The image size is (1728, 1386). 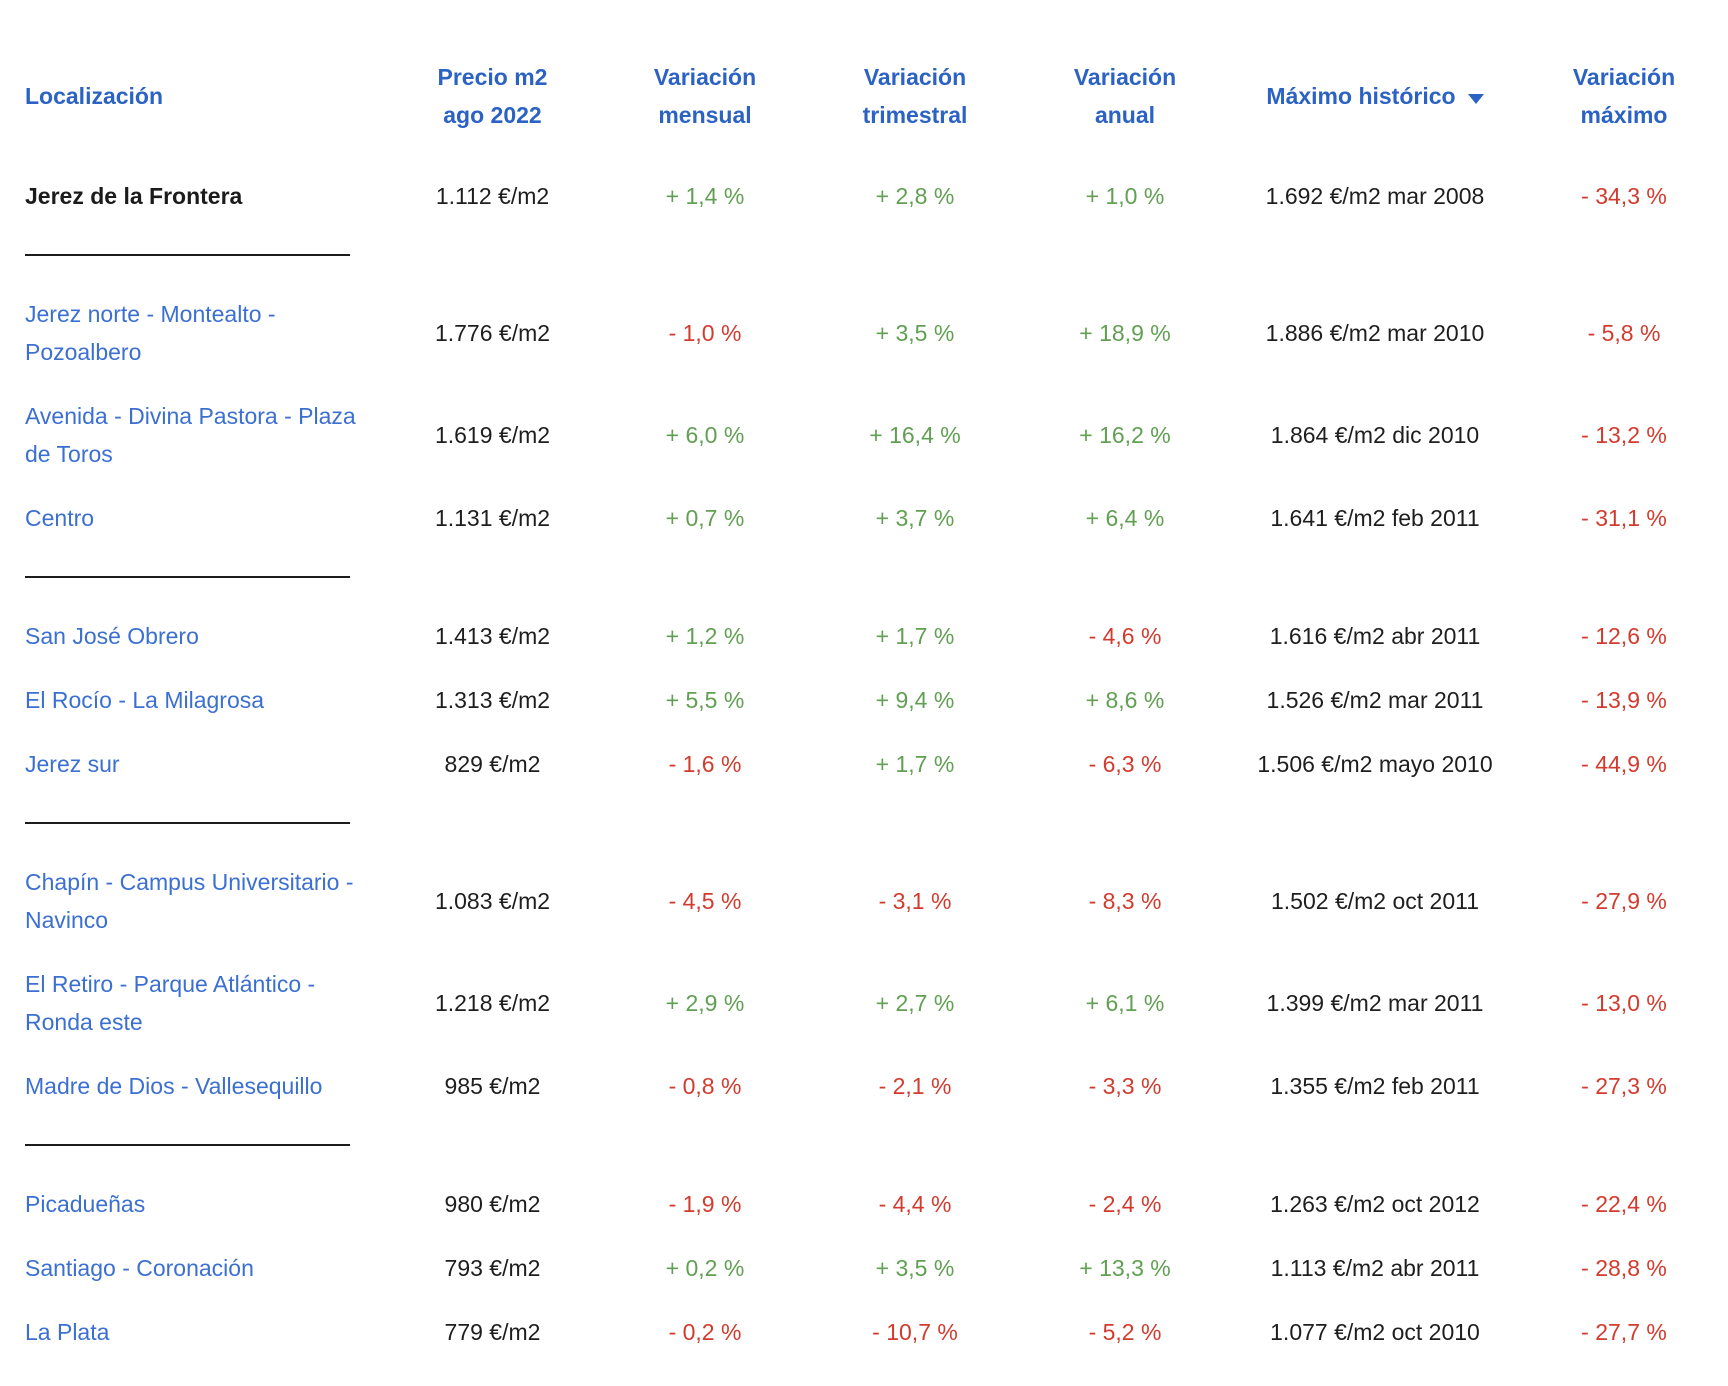 I want to click on annual-variation-cell: + 1,0 %, so click(x=1125, y=196).